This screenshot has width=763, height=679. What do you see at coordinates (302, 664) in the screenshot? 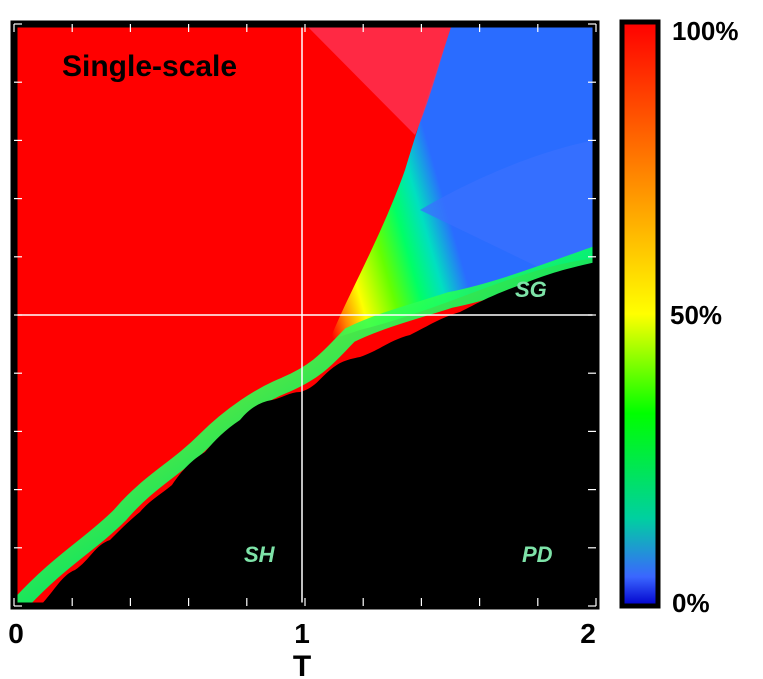
I see `x-axis-label: T` at bounding box center [302, 664].